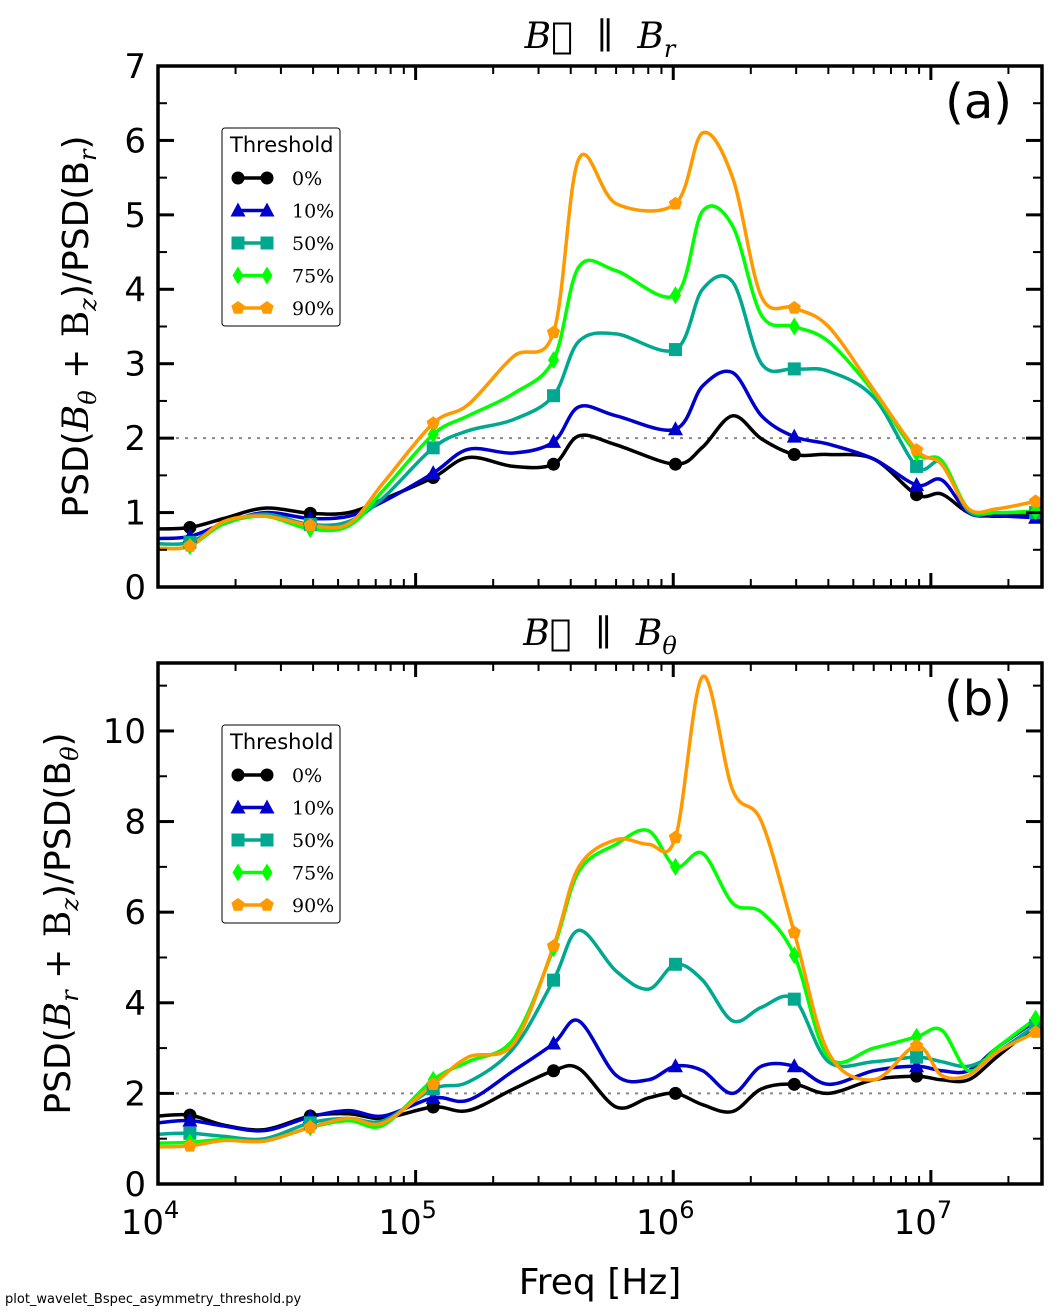  I want to click on legend-box, so click(281, 227).